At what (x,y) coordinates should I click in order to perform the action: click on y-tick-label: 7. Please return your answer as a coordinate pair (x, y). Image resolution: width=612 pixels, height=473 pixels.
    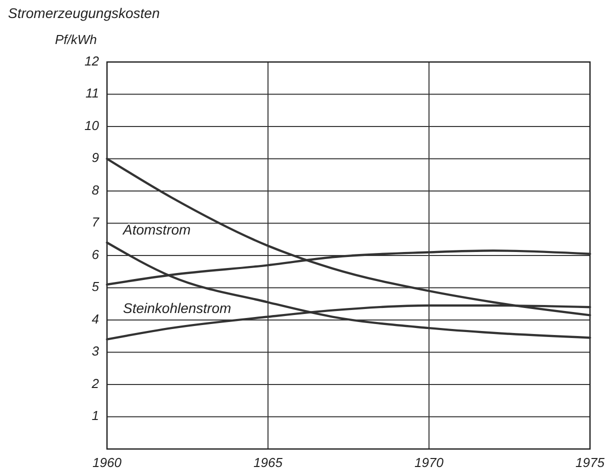
    Looking at the image, I should click on (96, 222).